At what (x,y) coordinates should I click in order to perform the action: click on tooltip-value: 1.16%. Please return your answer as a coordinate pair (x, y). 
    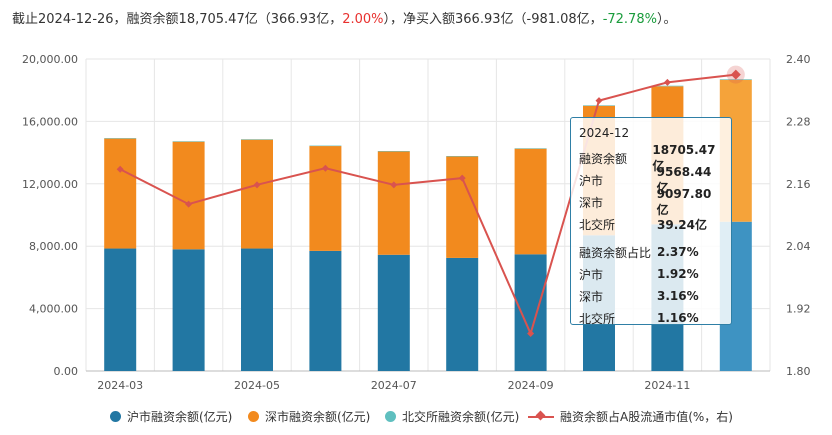
    Looking at the image, I should click on (678, 318).